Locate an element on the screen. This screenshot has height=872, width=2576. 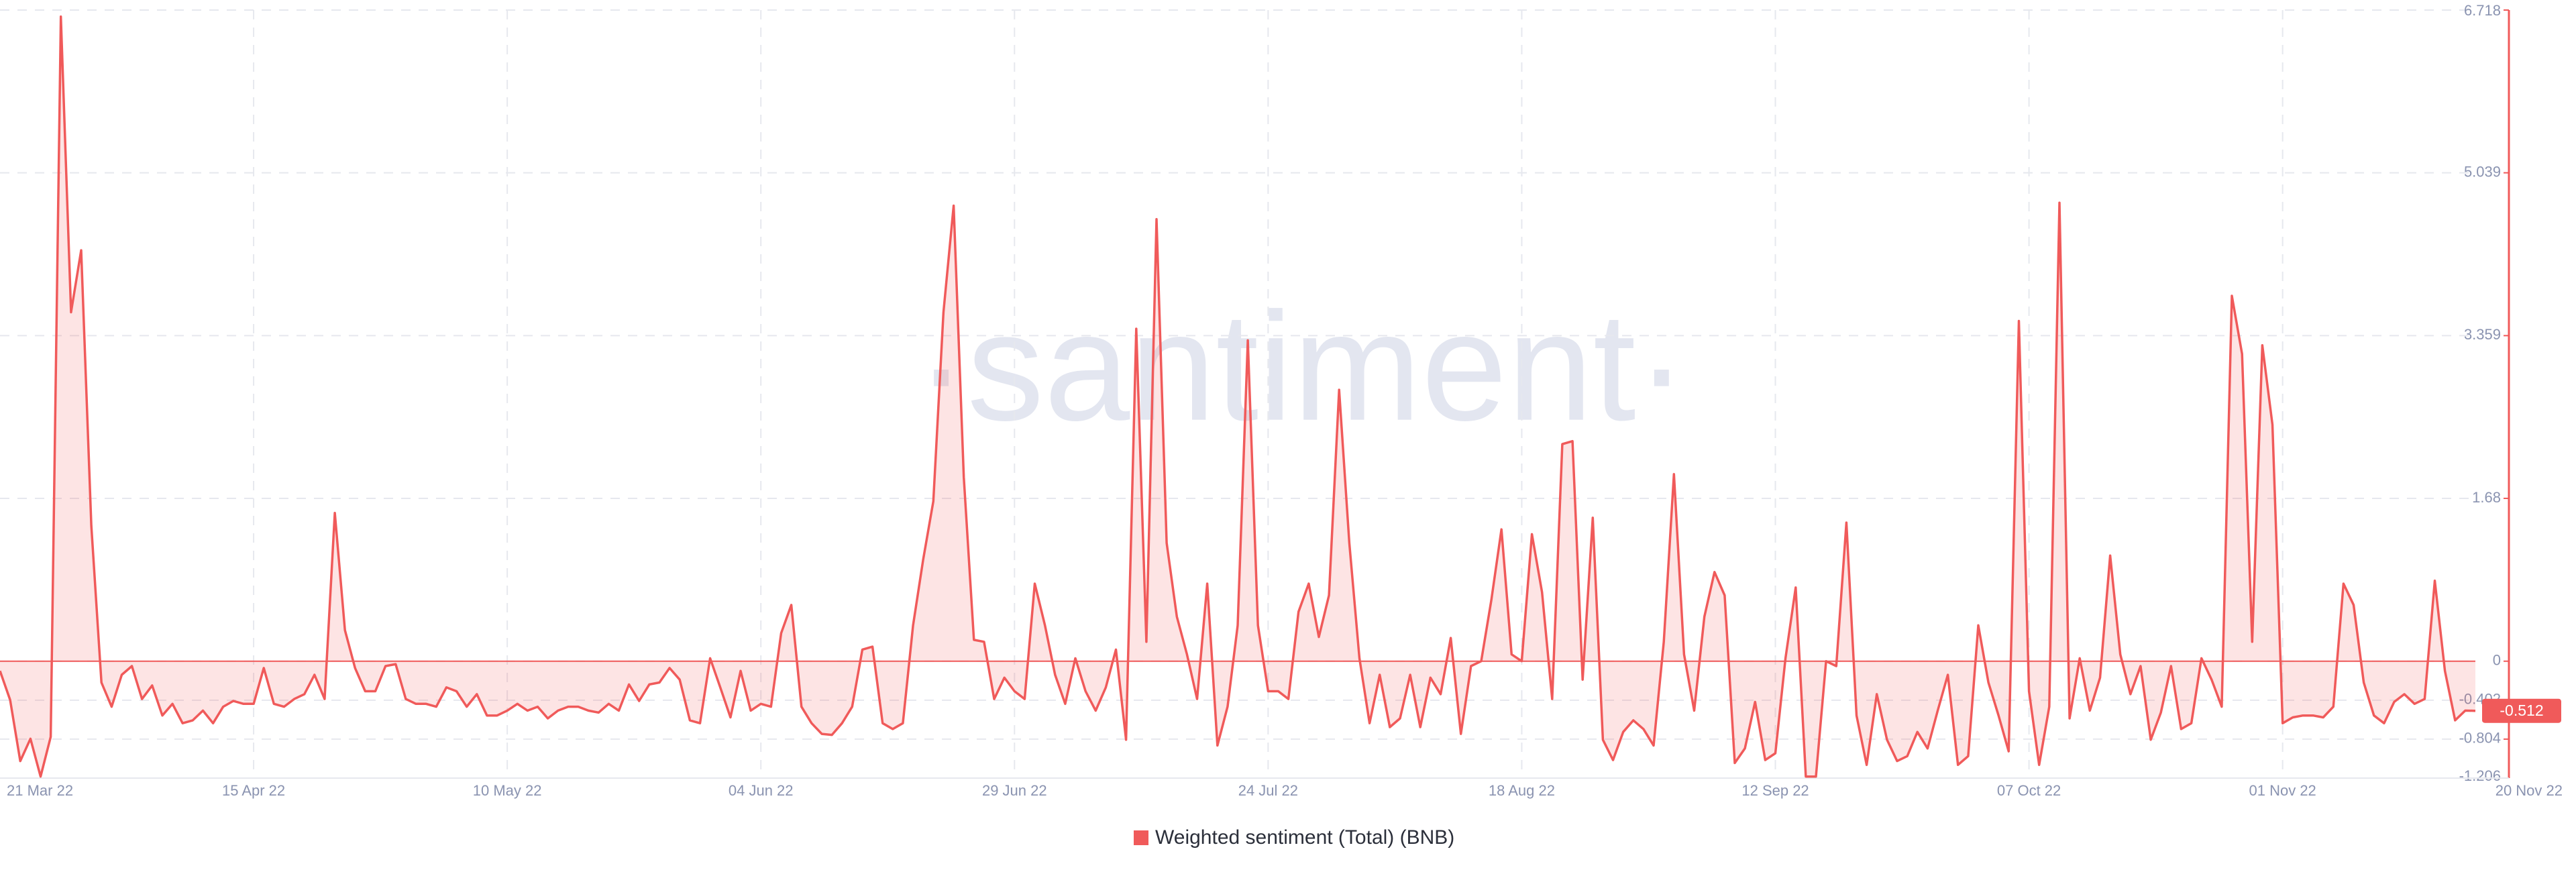
x-tick-label: 07 Oct 22 is located at coordinates (2029, 790).